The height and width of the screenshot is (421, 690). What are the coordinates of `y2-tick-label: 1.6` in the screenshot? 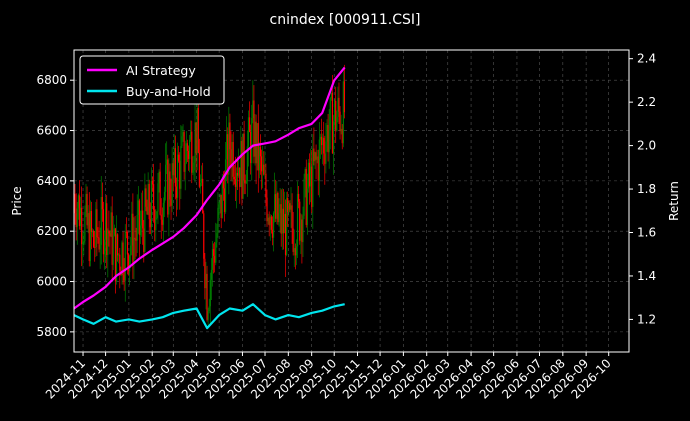 It's located at (646, 233).